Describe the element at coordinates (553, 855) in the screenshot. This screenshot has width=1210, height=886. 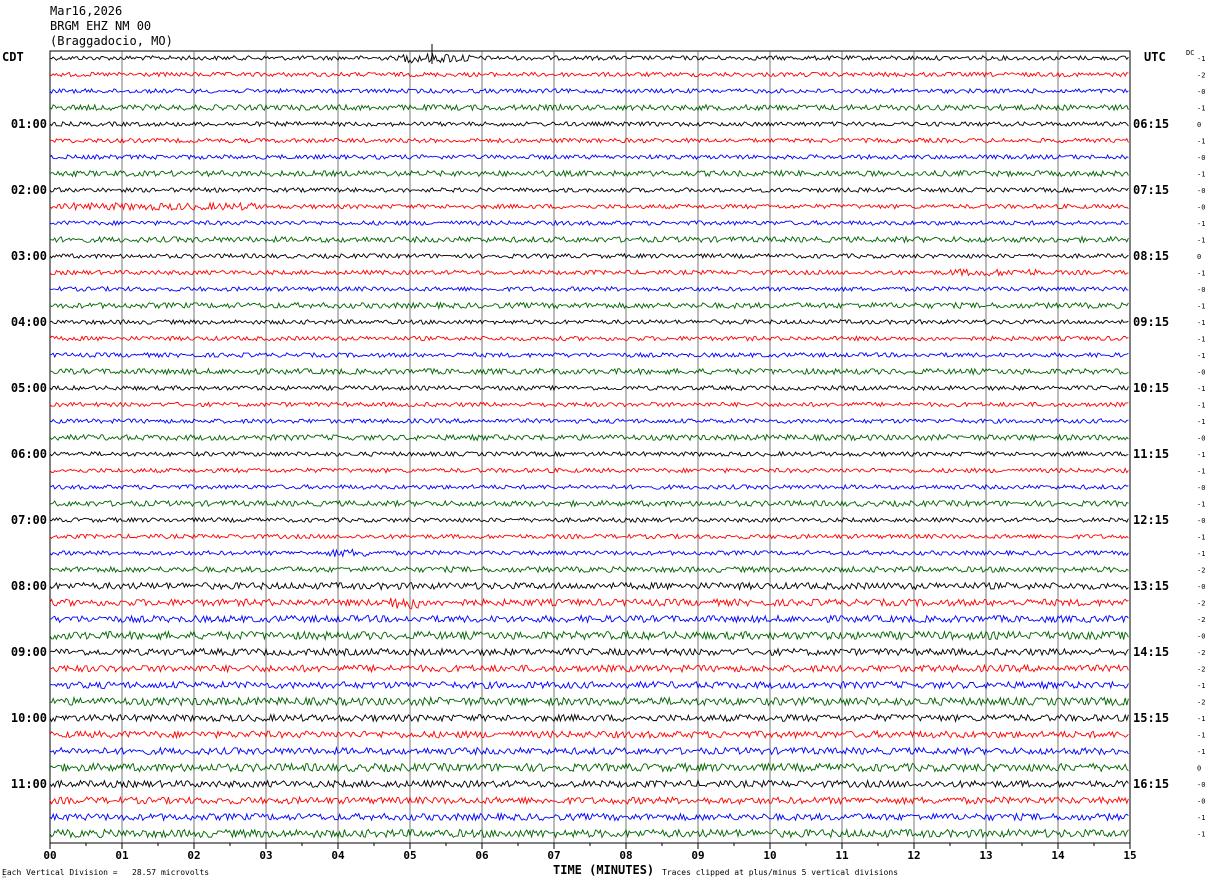
I see `x-tick-label: 07` at that location.